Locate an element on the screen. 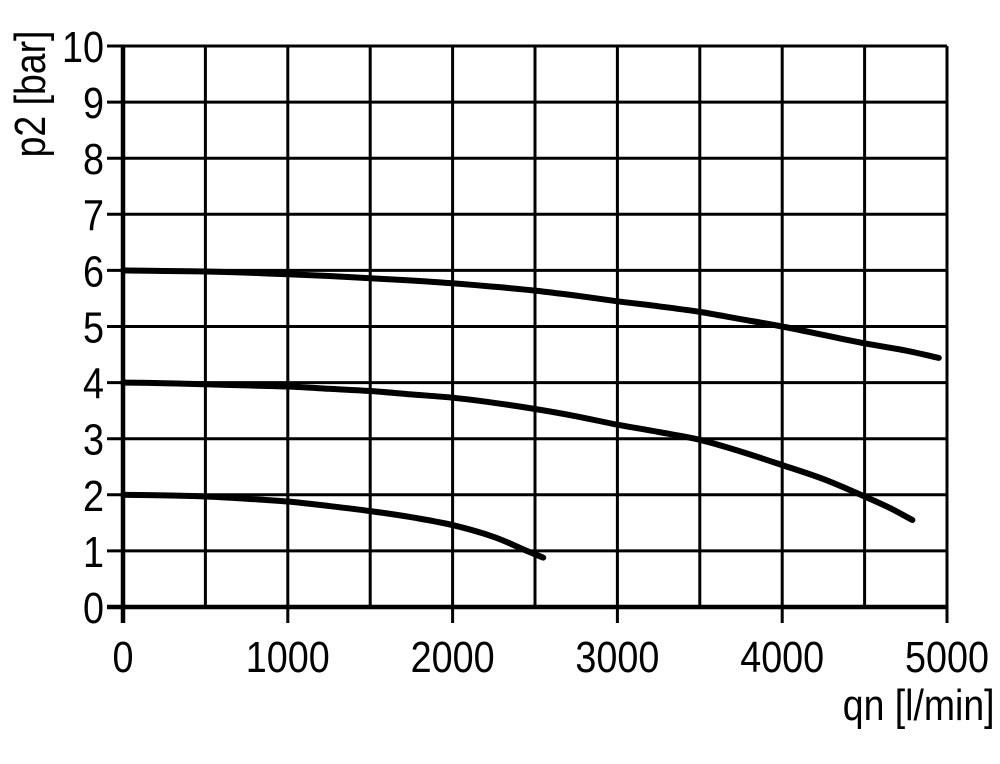 The image size is (1000, 764). y-axis-label: p2 [bar] is located at coordinates (30, 94).